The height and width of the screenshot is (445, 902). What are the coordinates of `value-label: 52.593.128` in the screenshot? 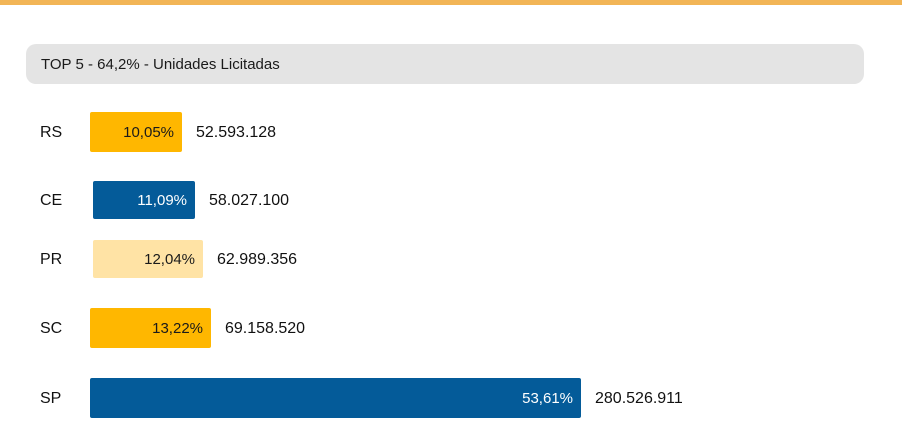 It's located at (236, 132).